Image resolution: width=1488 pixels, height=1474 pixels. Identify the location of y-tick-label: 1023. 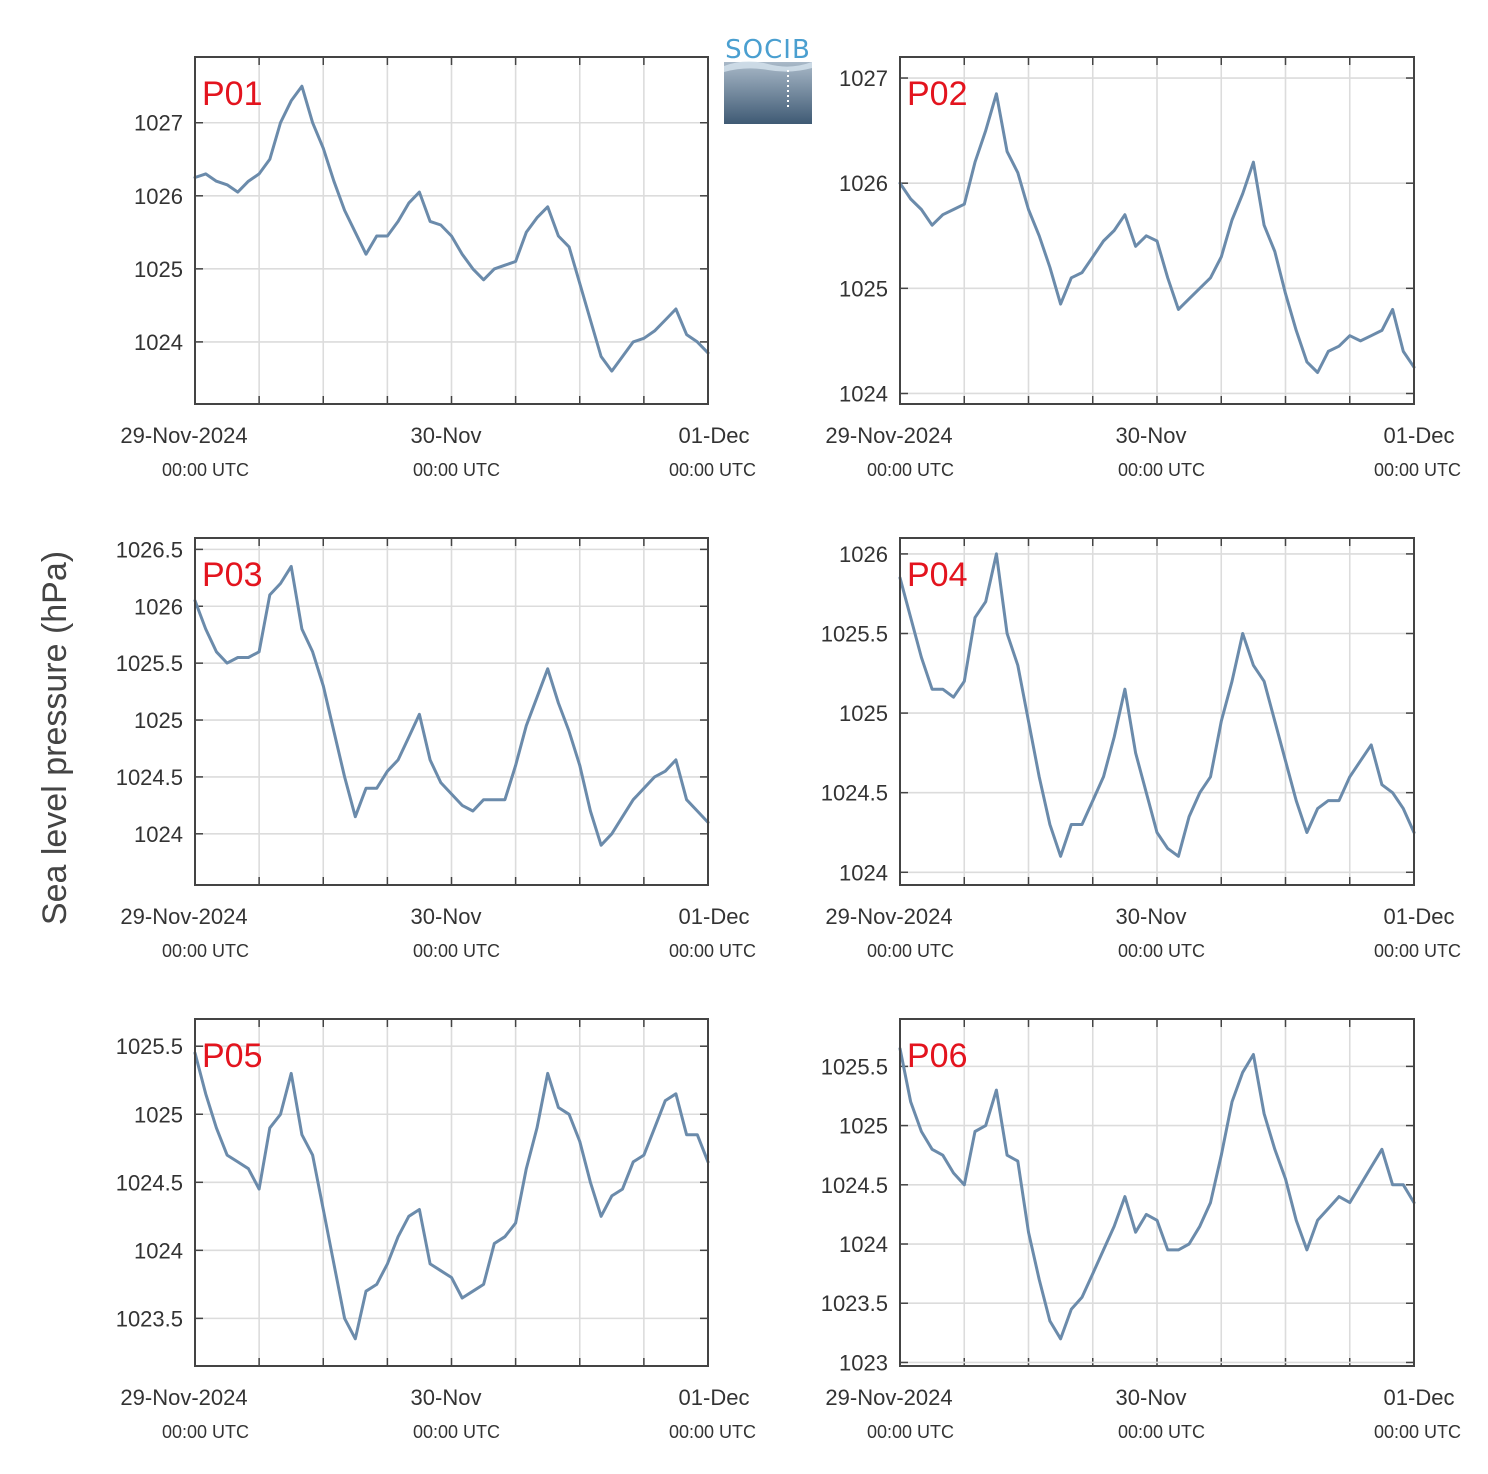
(863, 1362).